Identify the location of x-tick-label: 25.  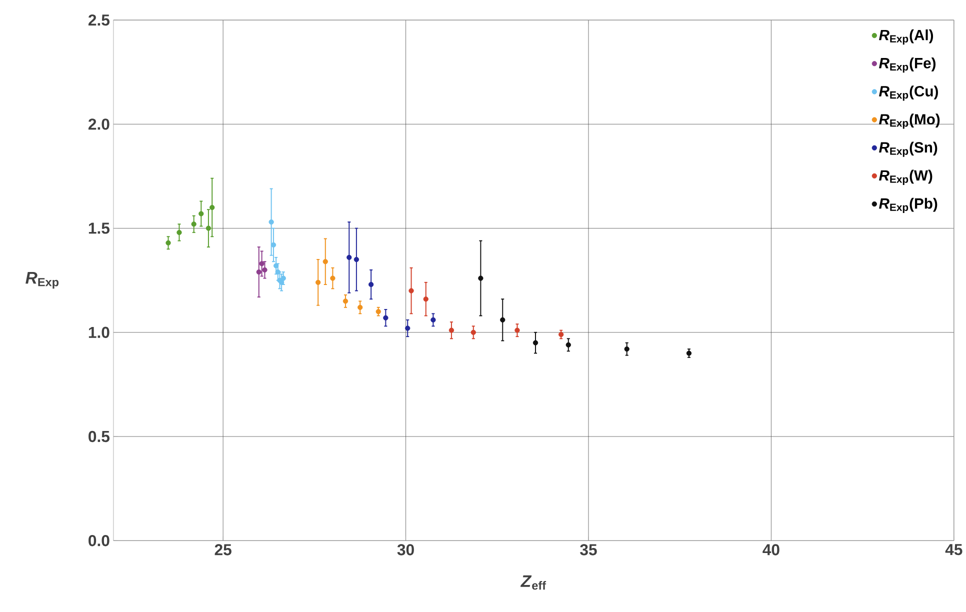
(223, 550).